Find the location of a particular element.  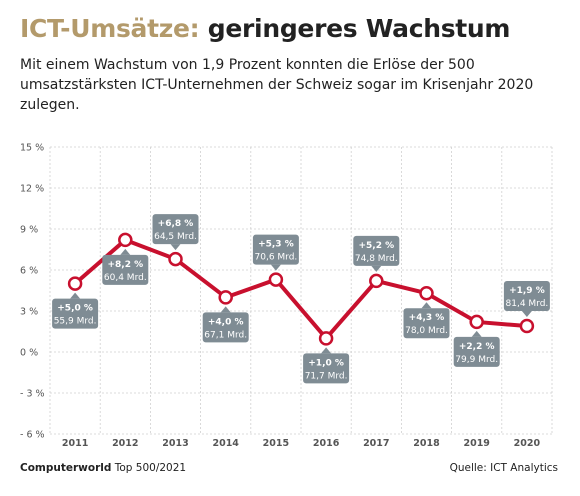

data-label-revenue: 67,1 Mrd. is located at coordinates (225, 335).